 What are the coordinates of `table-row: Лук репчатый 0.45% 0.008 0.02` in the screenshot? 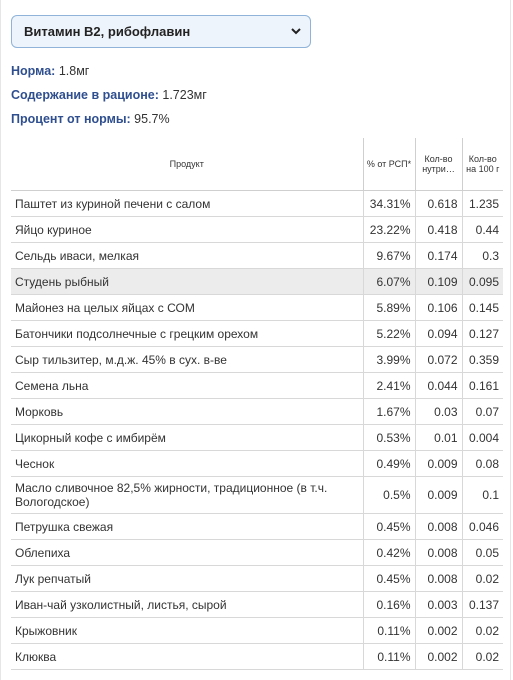 It's located at (257, 578).